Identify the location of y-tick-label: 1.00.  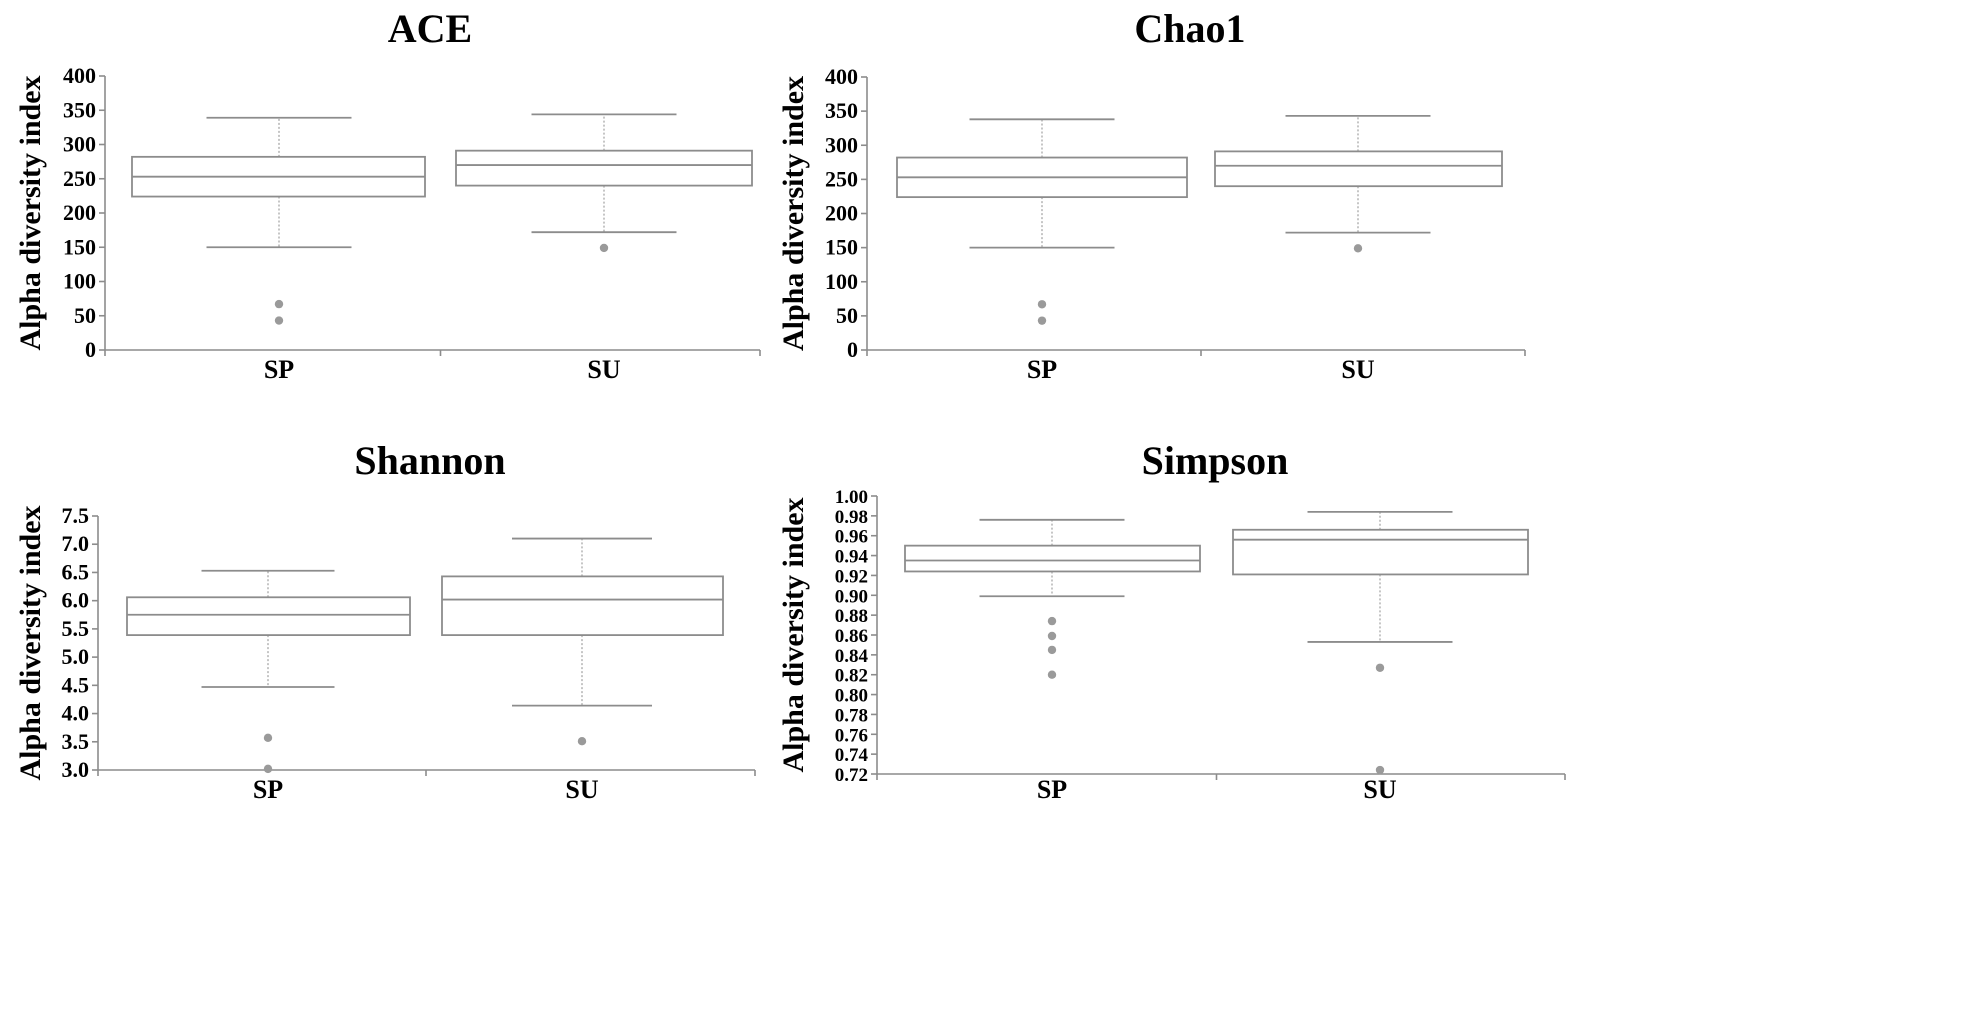
(851, 497).